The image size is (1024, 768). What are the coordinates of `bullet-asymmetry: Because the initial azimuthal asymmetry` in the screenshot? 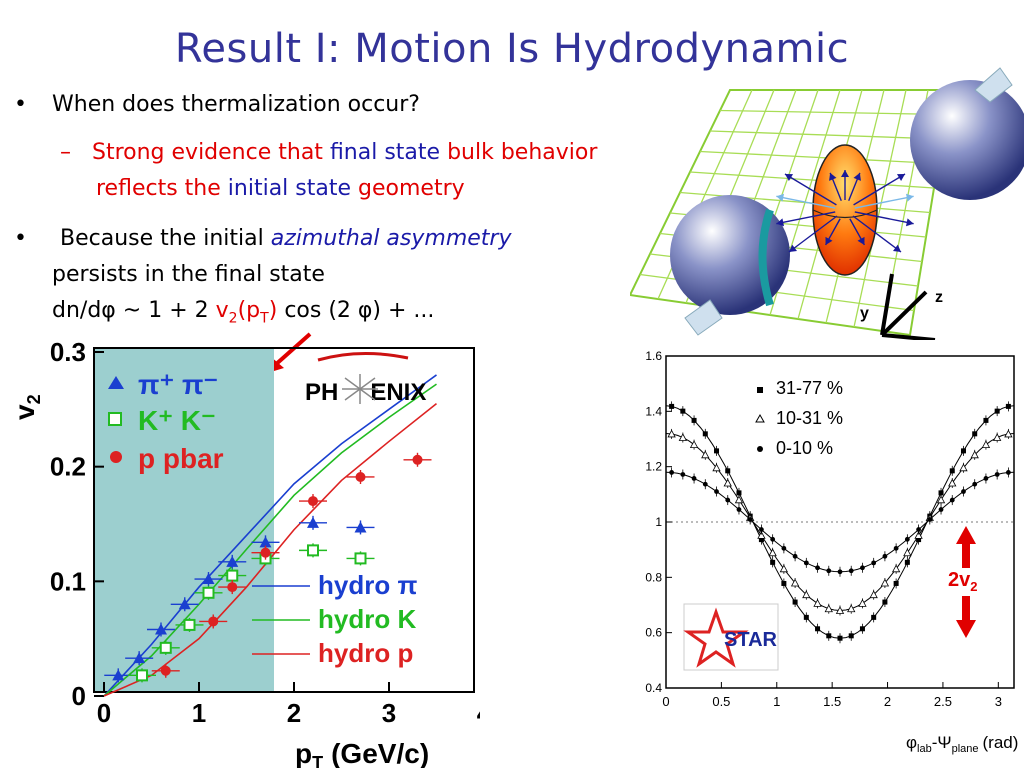 It's located at (285, 238).